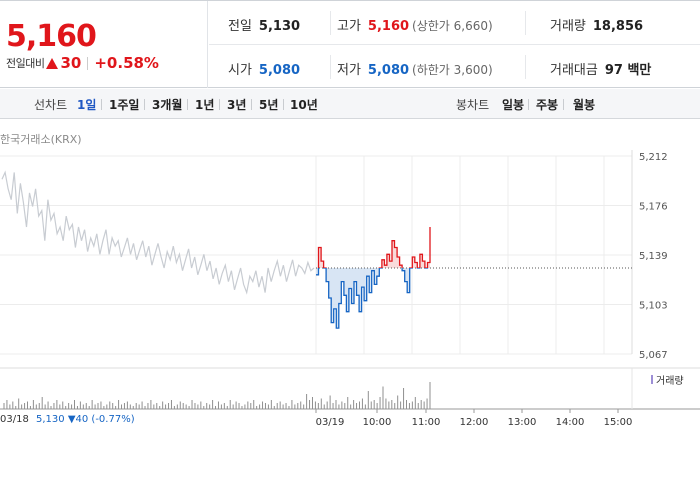  Describe the element at coordinates (264, 26) in the screenshot. I see `stat-prev-close: 전일 5,130` at that location.